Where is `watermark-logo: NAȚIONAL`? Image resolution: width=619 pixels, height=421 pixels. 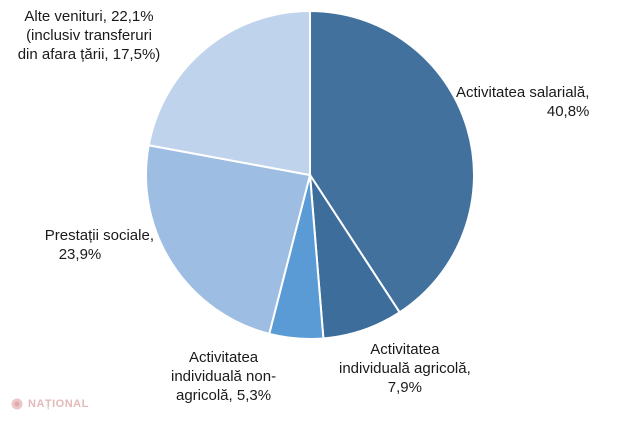 watermark-logo: NAȚIONAL is located at coordinates (49, 404).